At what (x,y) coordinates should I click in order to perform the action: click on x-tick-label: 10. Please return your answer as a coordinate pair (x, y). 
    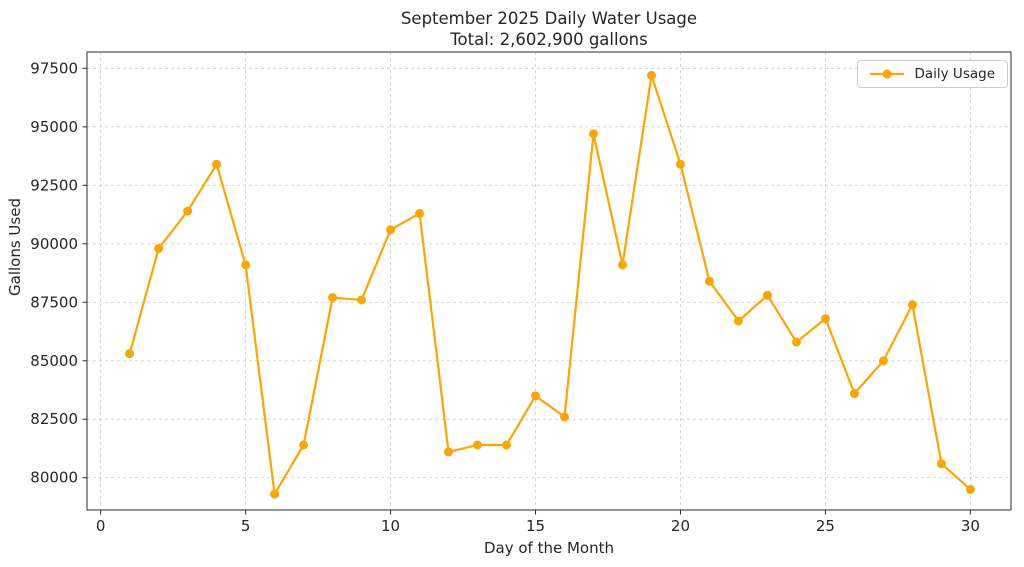
    Looking at the image, I should click on (390, 526).